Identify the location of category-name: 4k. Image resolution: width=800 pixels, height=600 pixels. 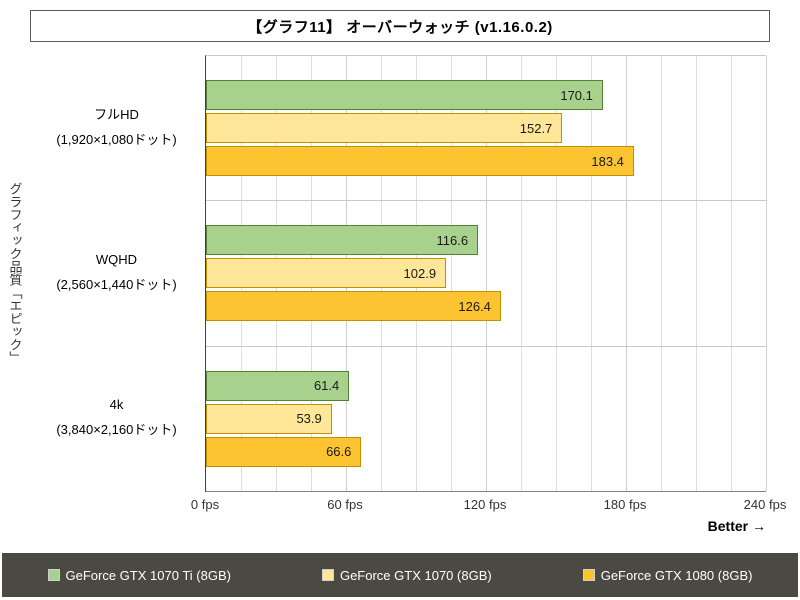
(116, 404).